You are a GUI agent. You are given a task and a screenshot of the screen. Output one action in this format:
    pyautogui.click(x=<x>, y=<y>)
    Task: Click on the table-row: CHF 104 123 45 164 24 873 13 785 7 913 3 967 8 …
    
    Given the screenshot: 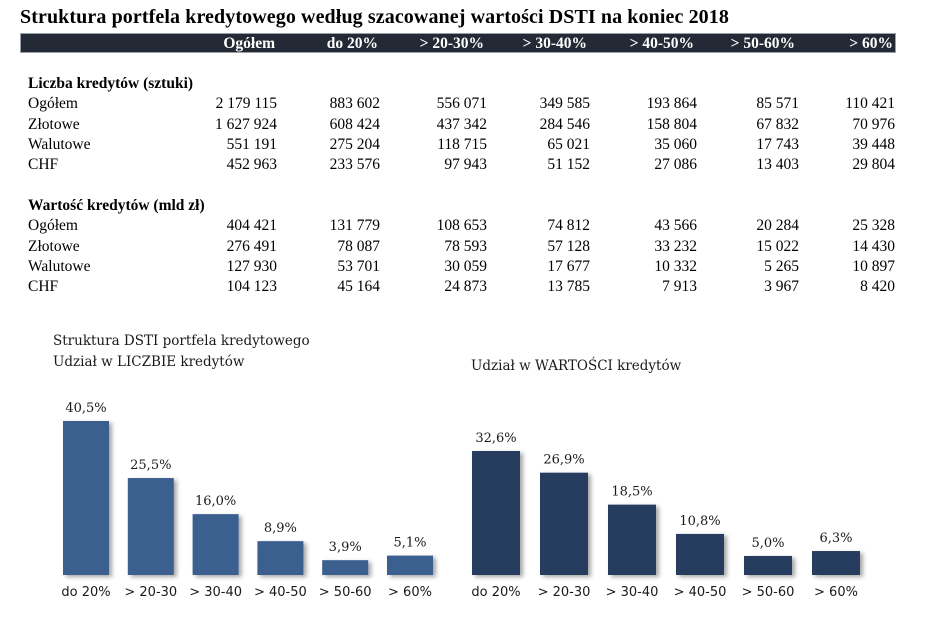 What is the action you would take?
    pyautogui.click(x=472, y=288)
    